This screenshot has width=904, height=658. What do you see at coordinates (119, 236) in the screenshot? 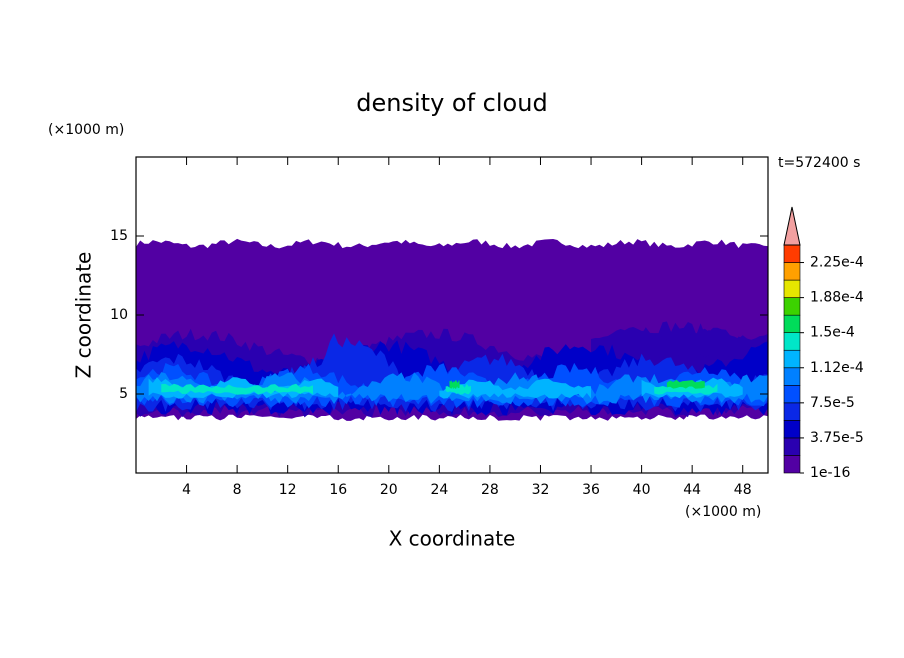
I see `y-tick-label: 15` at bounding box center [119, 236].